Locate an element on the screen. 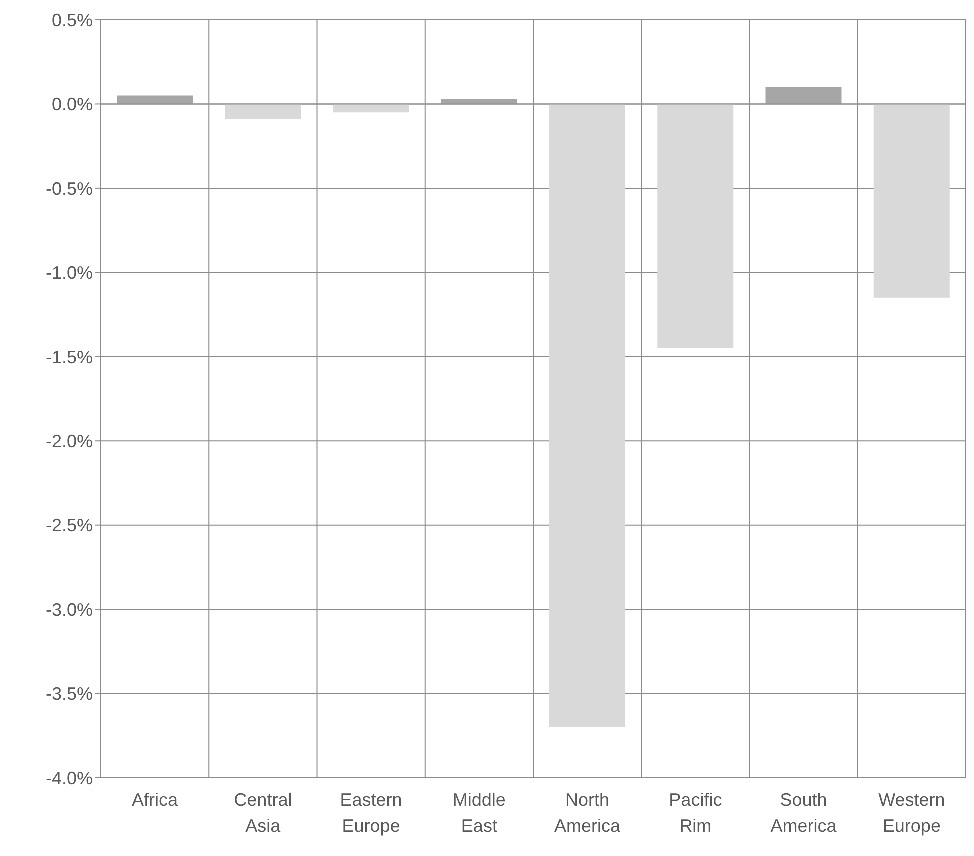 The height and width of the screenshot is (856, 974). x-tick-label: South America is located at coordinates (804, 813).